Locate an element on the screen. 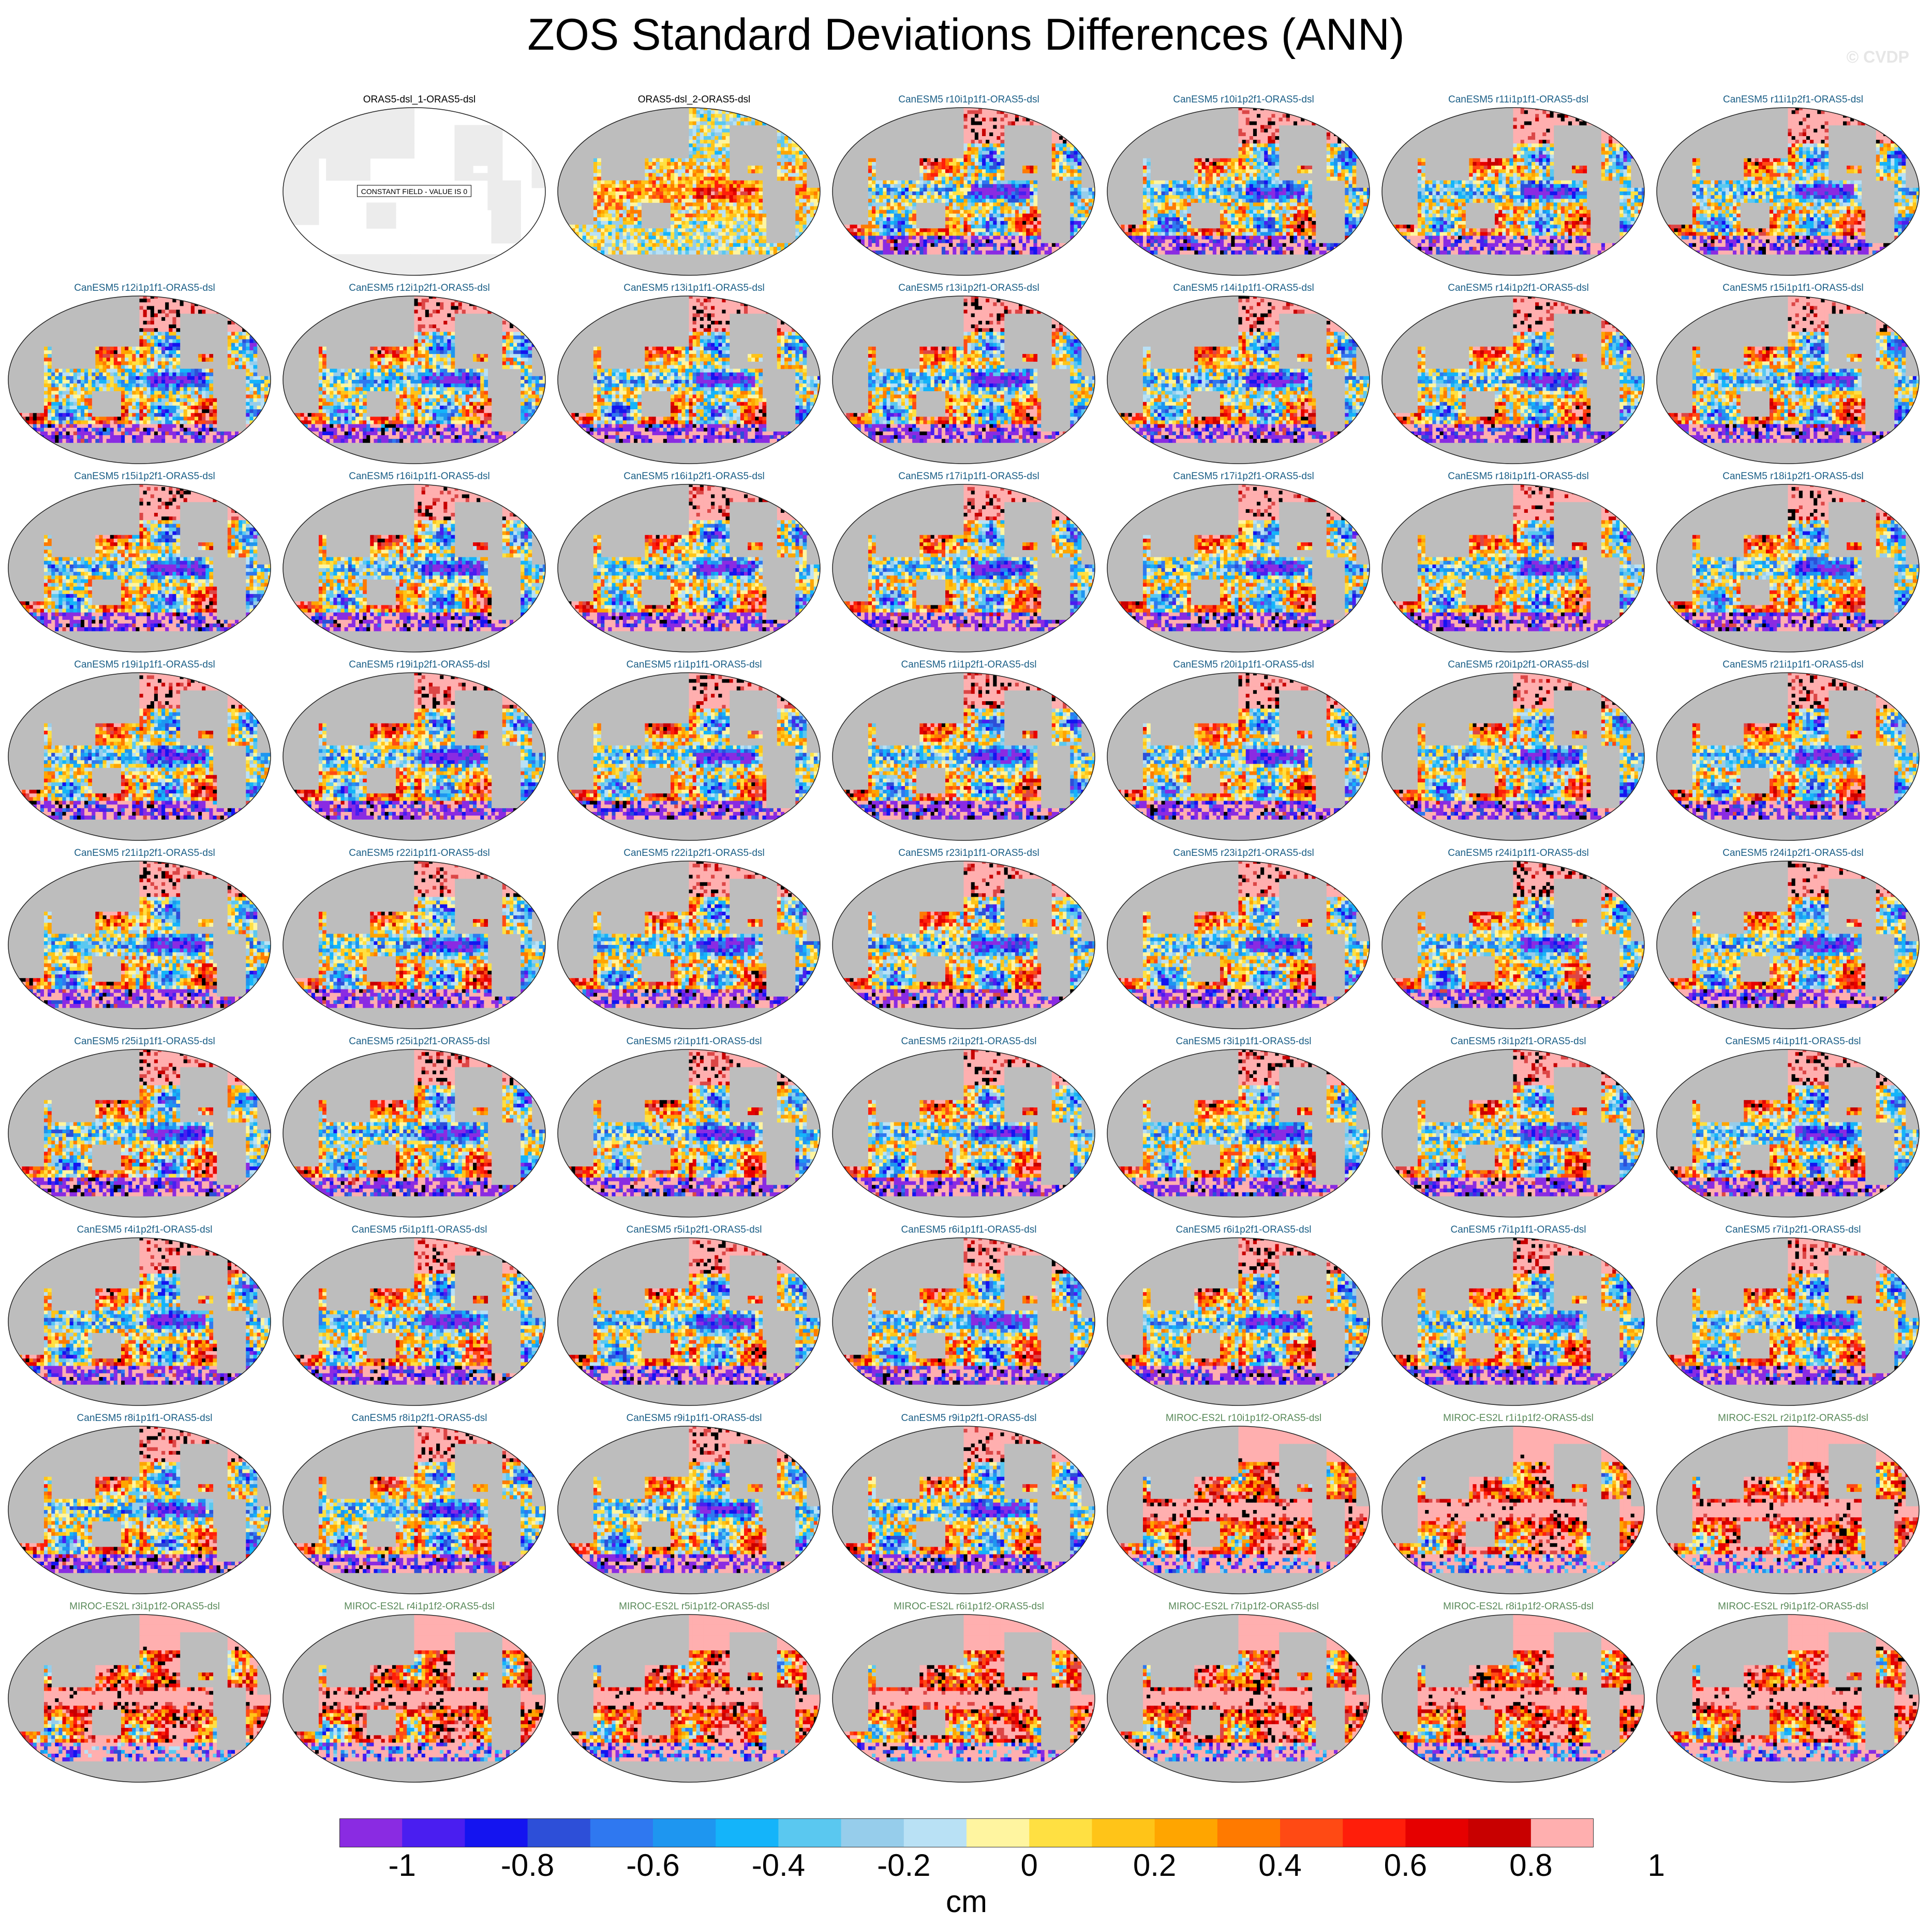  panel-title: CanESM5 r22i1p2f1-ORAS5-dsl is located at coordinates (694, 853).